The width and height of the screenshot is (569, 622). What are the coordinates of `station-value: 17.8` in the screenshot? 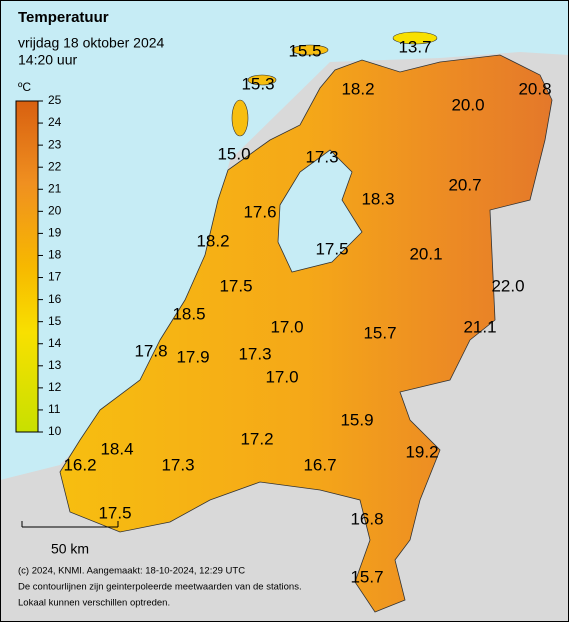 It's located at (150, 350).